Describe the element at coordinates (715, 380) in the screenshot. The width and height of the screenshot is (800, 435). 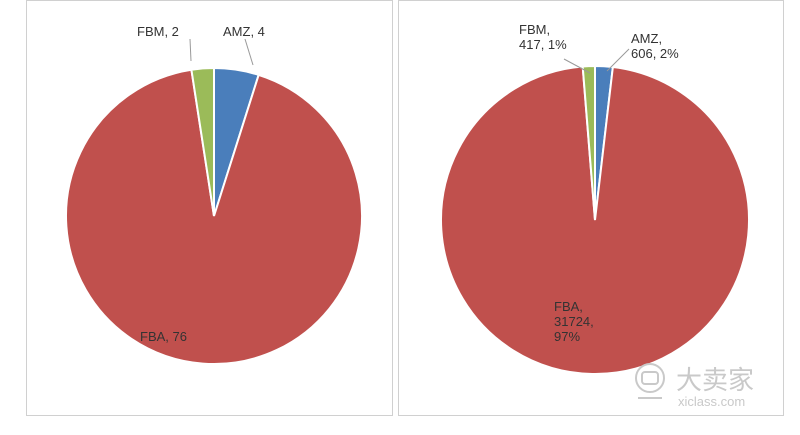
I see `watermark-logo-text: 大卖家` at that location.